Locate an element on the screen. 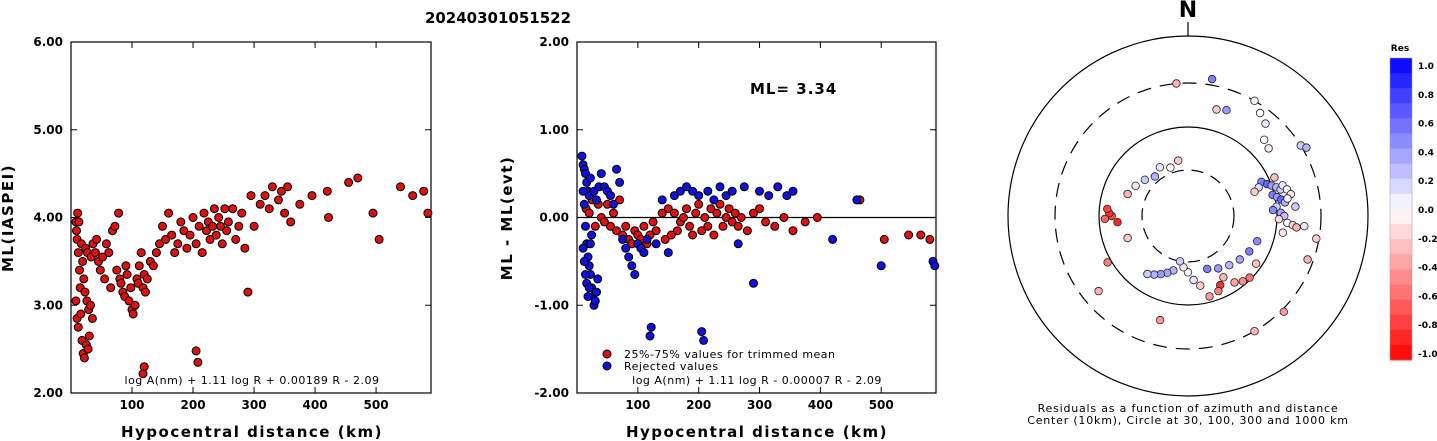 The width and height of the screenshot is (1437, 441). middle-ylabel: ML - ML(evt) is located at coordinates (507, 218).